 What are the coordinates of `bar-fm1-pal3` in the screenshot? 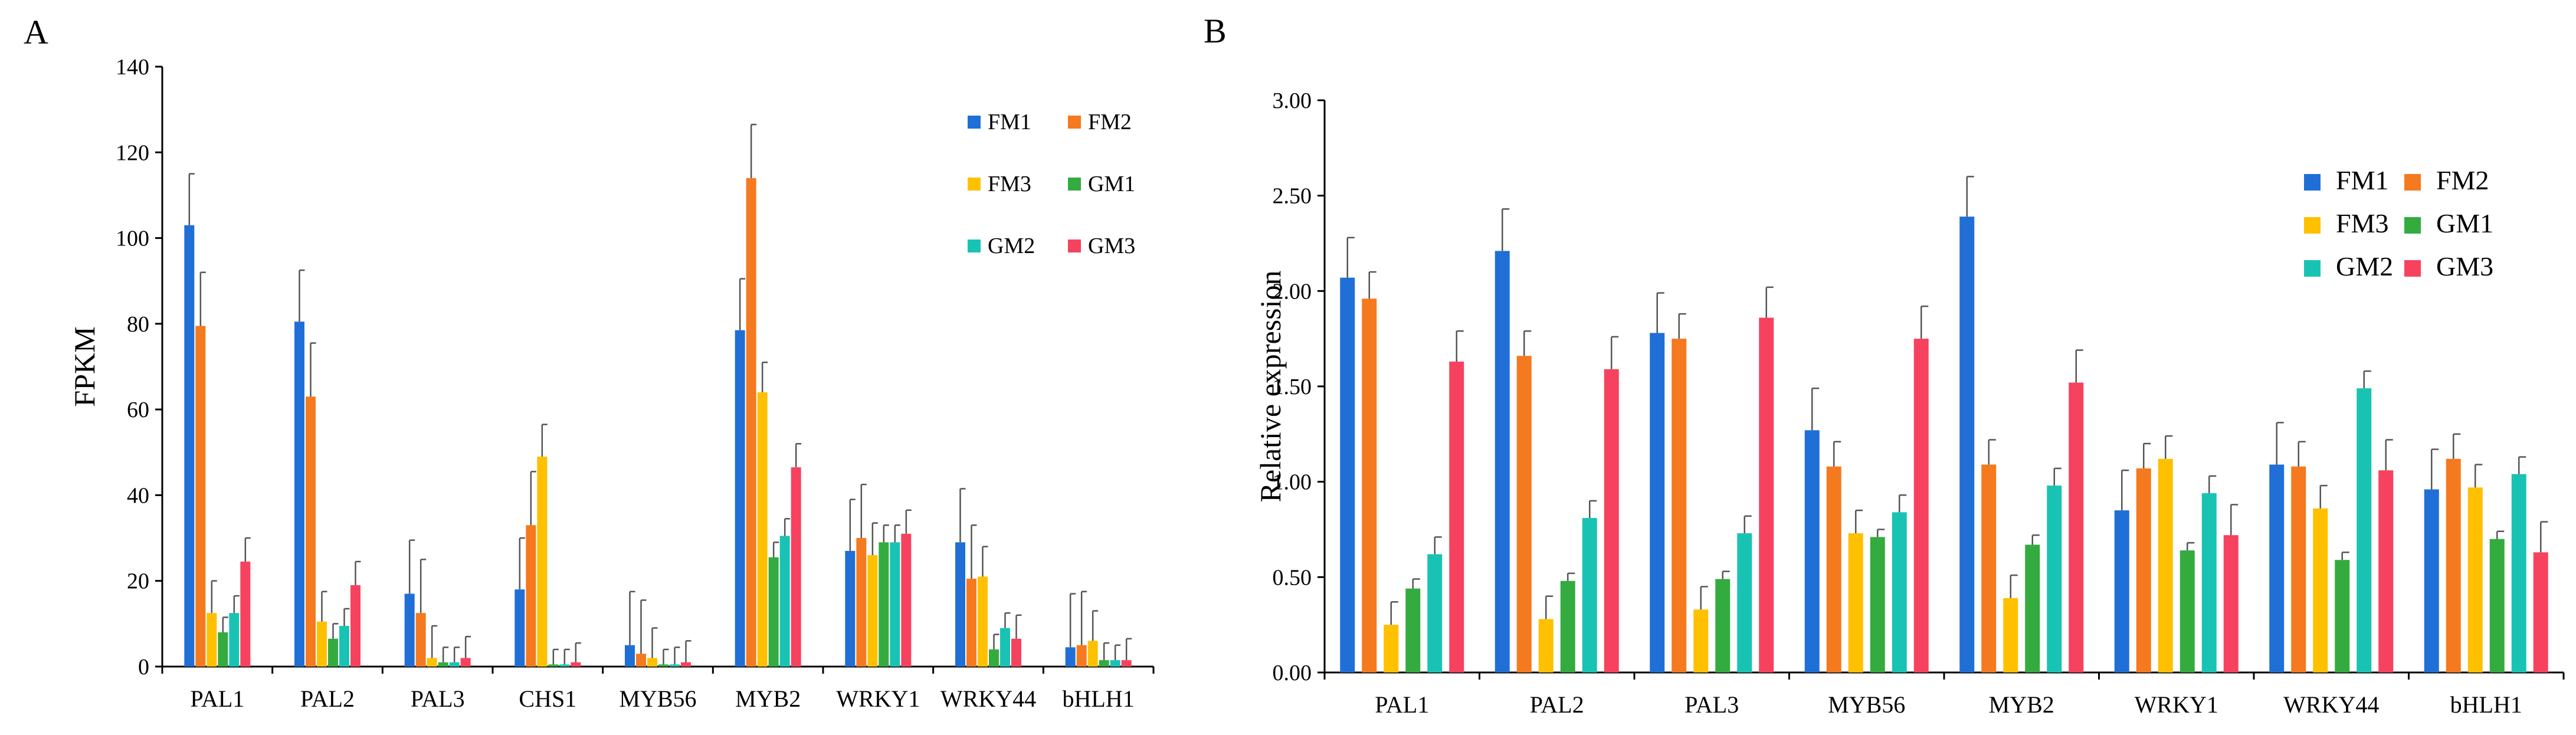 It's located at (409, 630).